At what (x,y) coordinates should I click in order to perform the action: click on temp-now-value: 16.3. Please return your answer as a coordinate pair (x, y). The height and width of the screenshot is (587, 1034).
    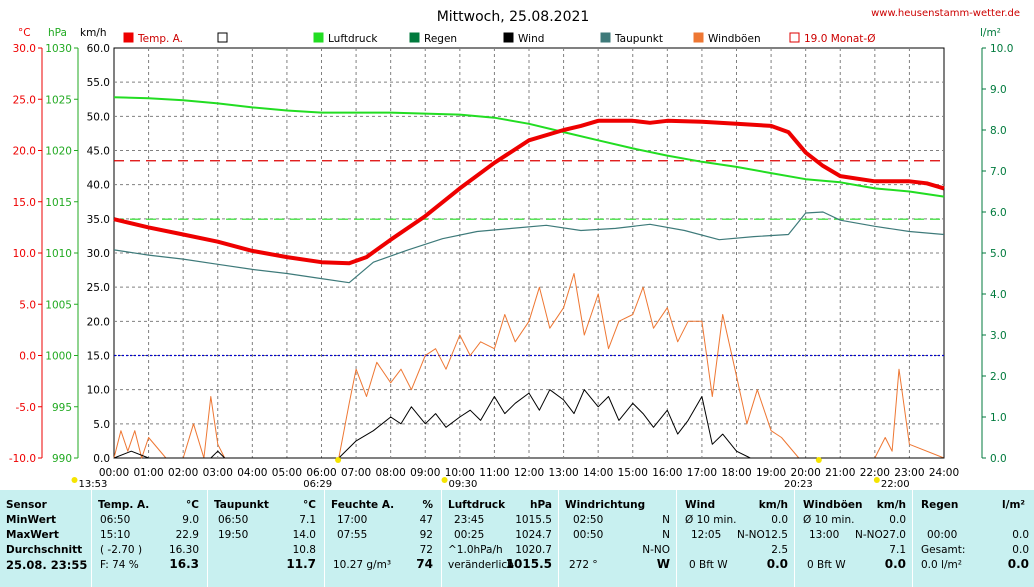
    Looking at the image, I should click on (184, 564).